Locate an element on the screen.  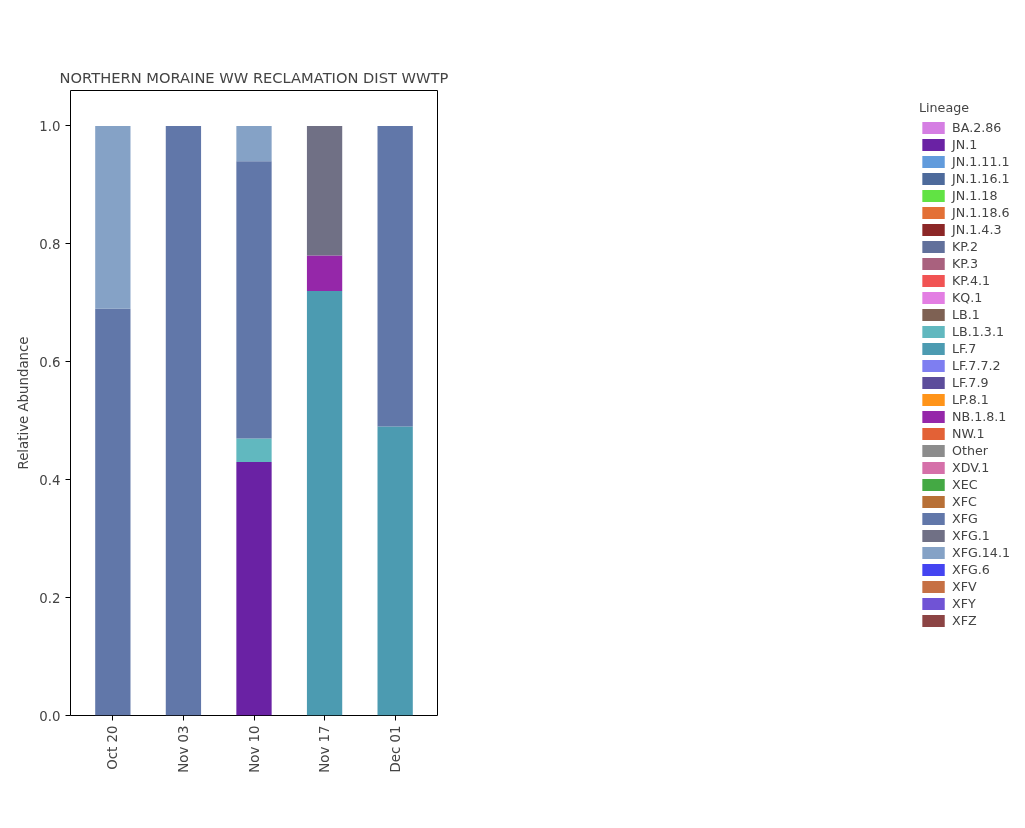
x-tick-label: Dec 01 is located at coordinates (395, 749).